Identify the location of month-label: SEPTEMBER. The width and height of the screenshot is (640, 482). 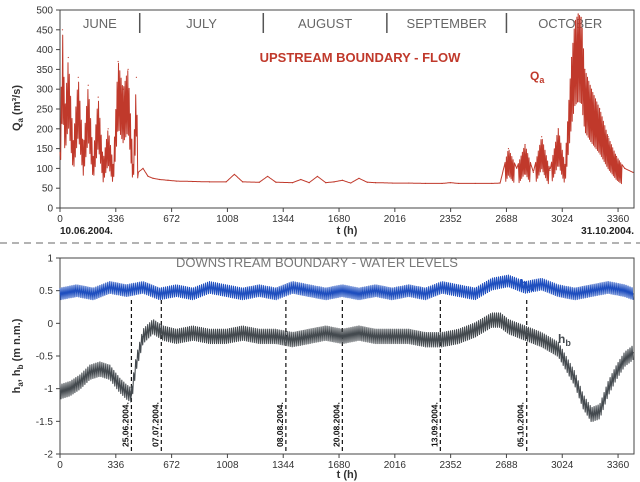
(447, 23).